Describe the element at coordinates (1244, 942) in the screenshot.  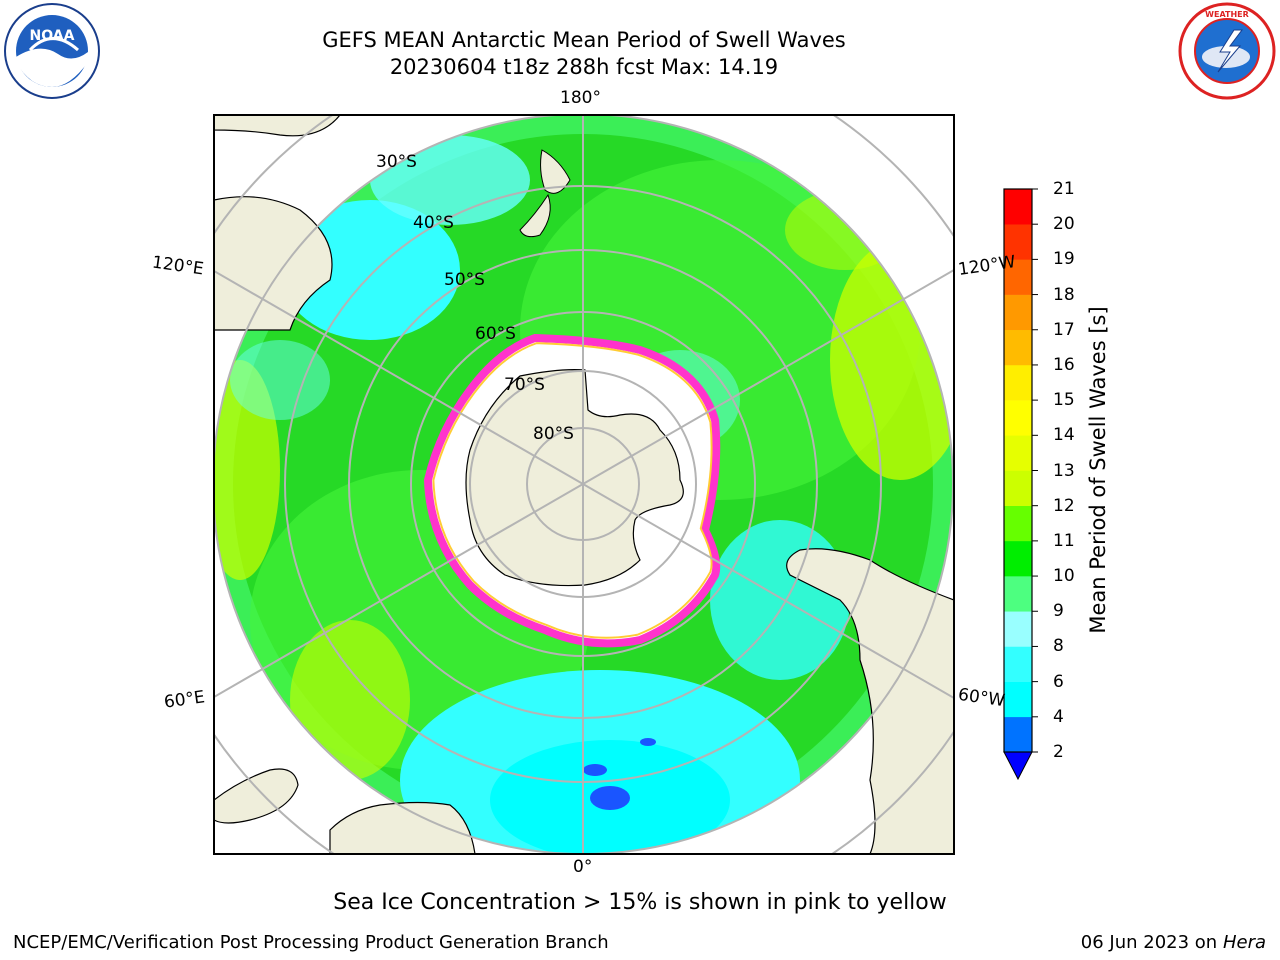
I see `host-name: Hera` at that location.